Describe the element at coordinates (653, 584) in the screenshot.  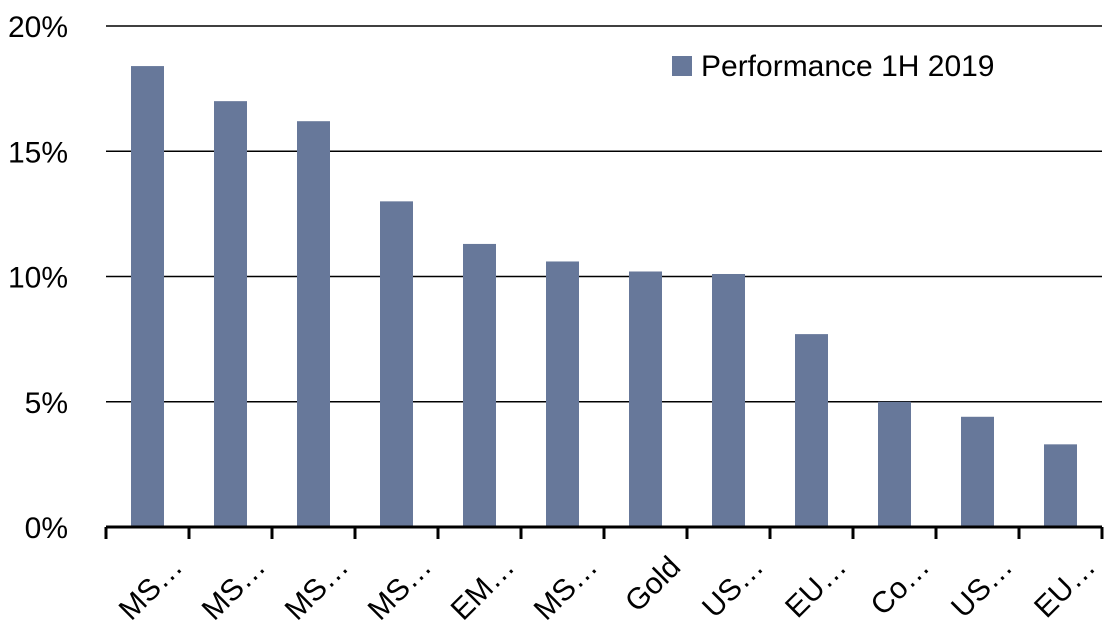
I see `x-tick-label: Gold` at that location.